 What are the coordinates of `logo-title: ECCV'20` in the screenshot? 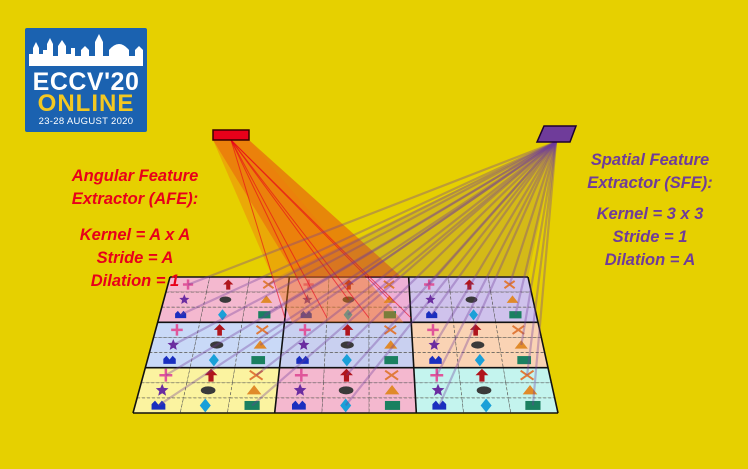 It's located at (86, 82).